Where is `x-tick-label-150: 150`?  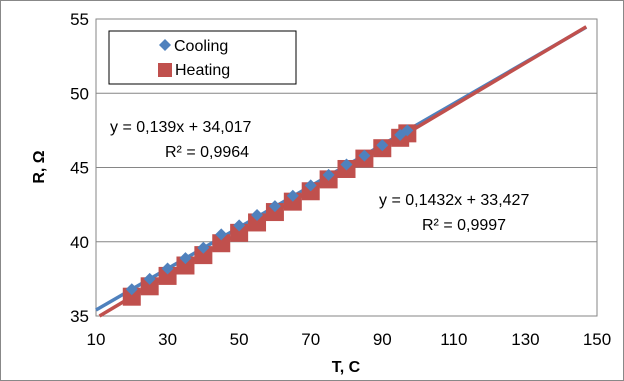 x-tick-label-150: 150 is located at coordinates (597, 339).